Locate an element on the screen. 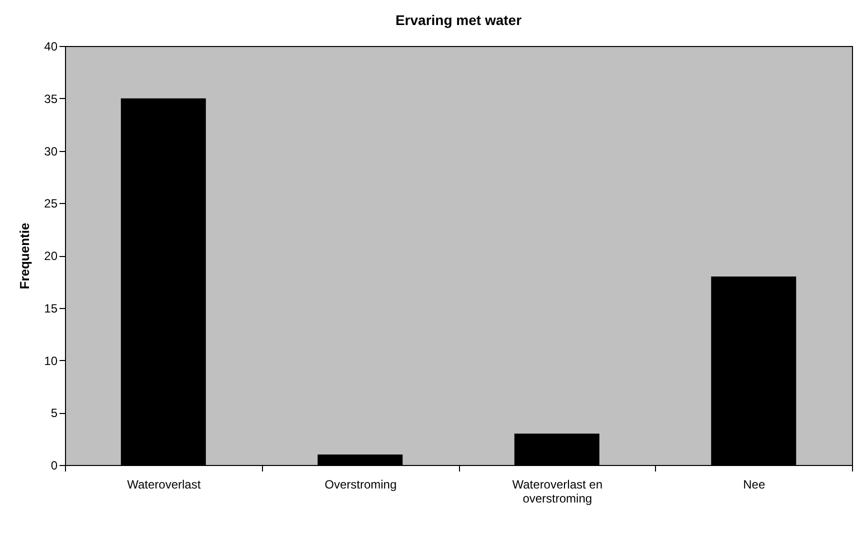 The width and height of the screenshot is (859, 557). y-tick-label: 20 is located at coordinates (51, 256).